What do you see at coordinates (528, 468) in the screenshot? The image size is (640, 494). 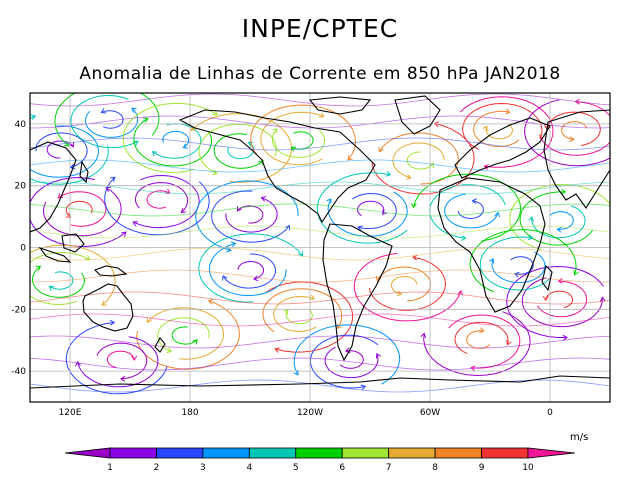 I see `colorbar-tick-label: 10` at bounding box center [528, 468].